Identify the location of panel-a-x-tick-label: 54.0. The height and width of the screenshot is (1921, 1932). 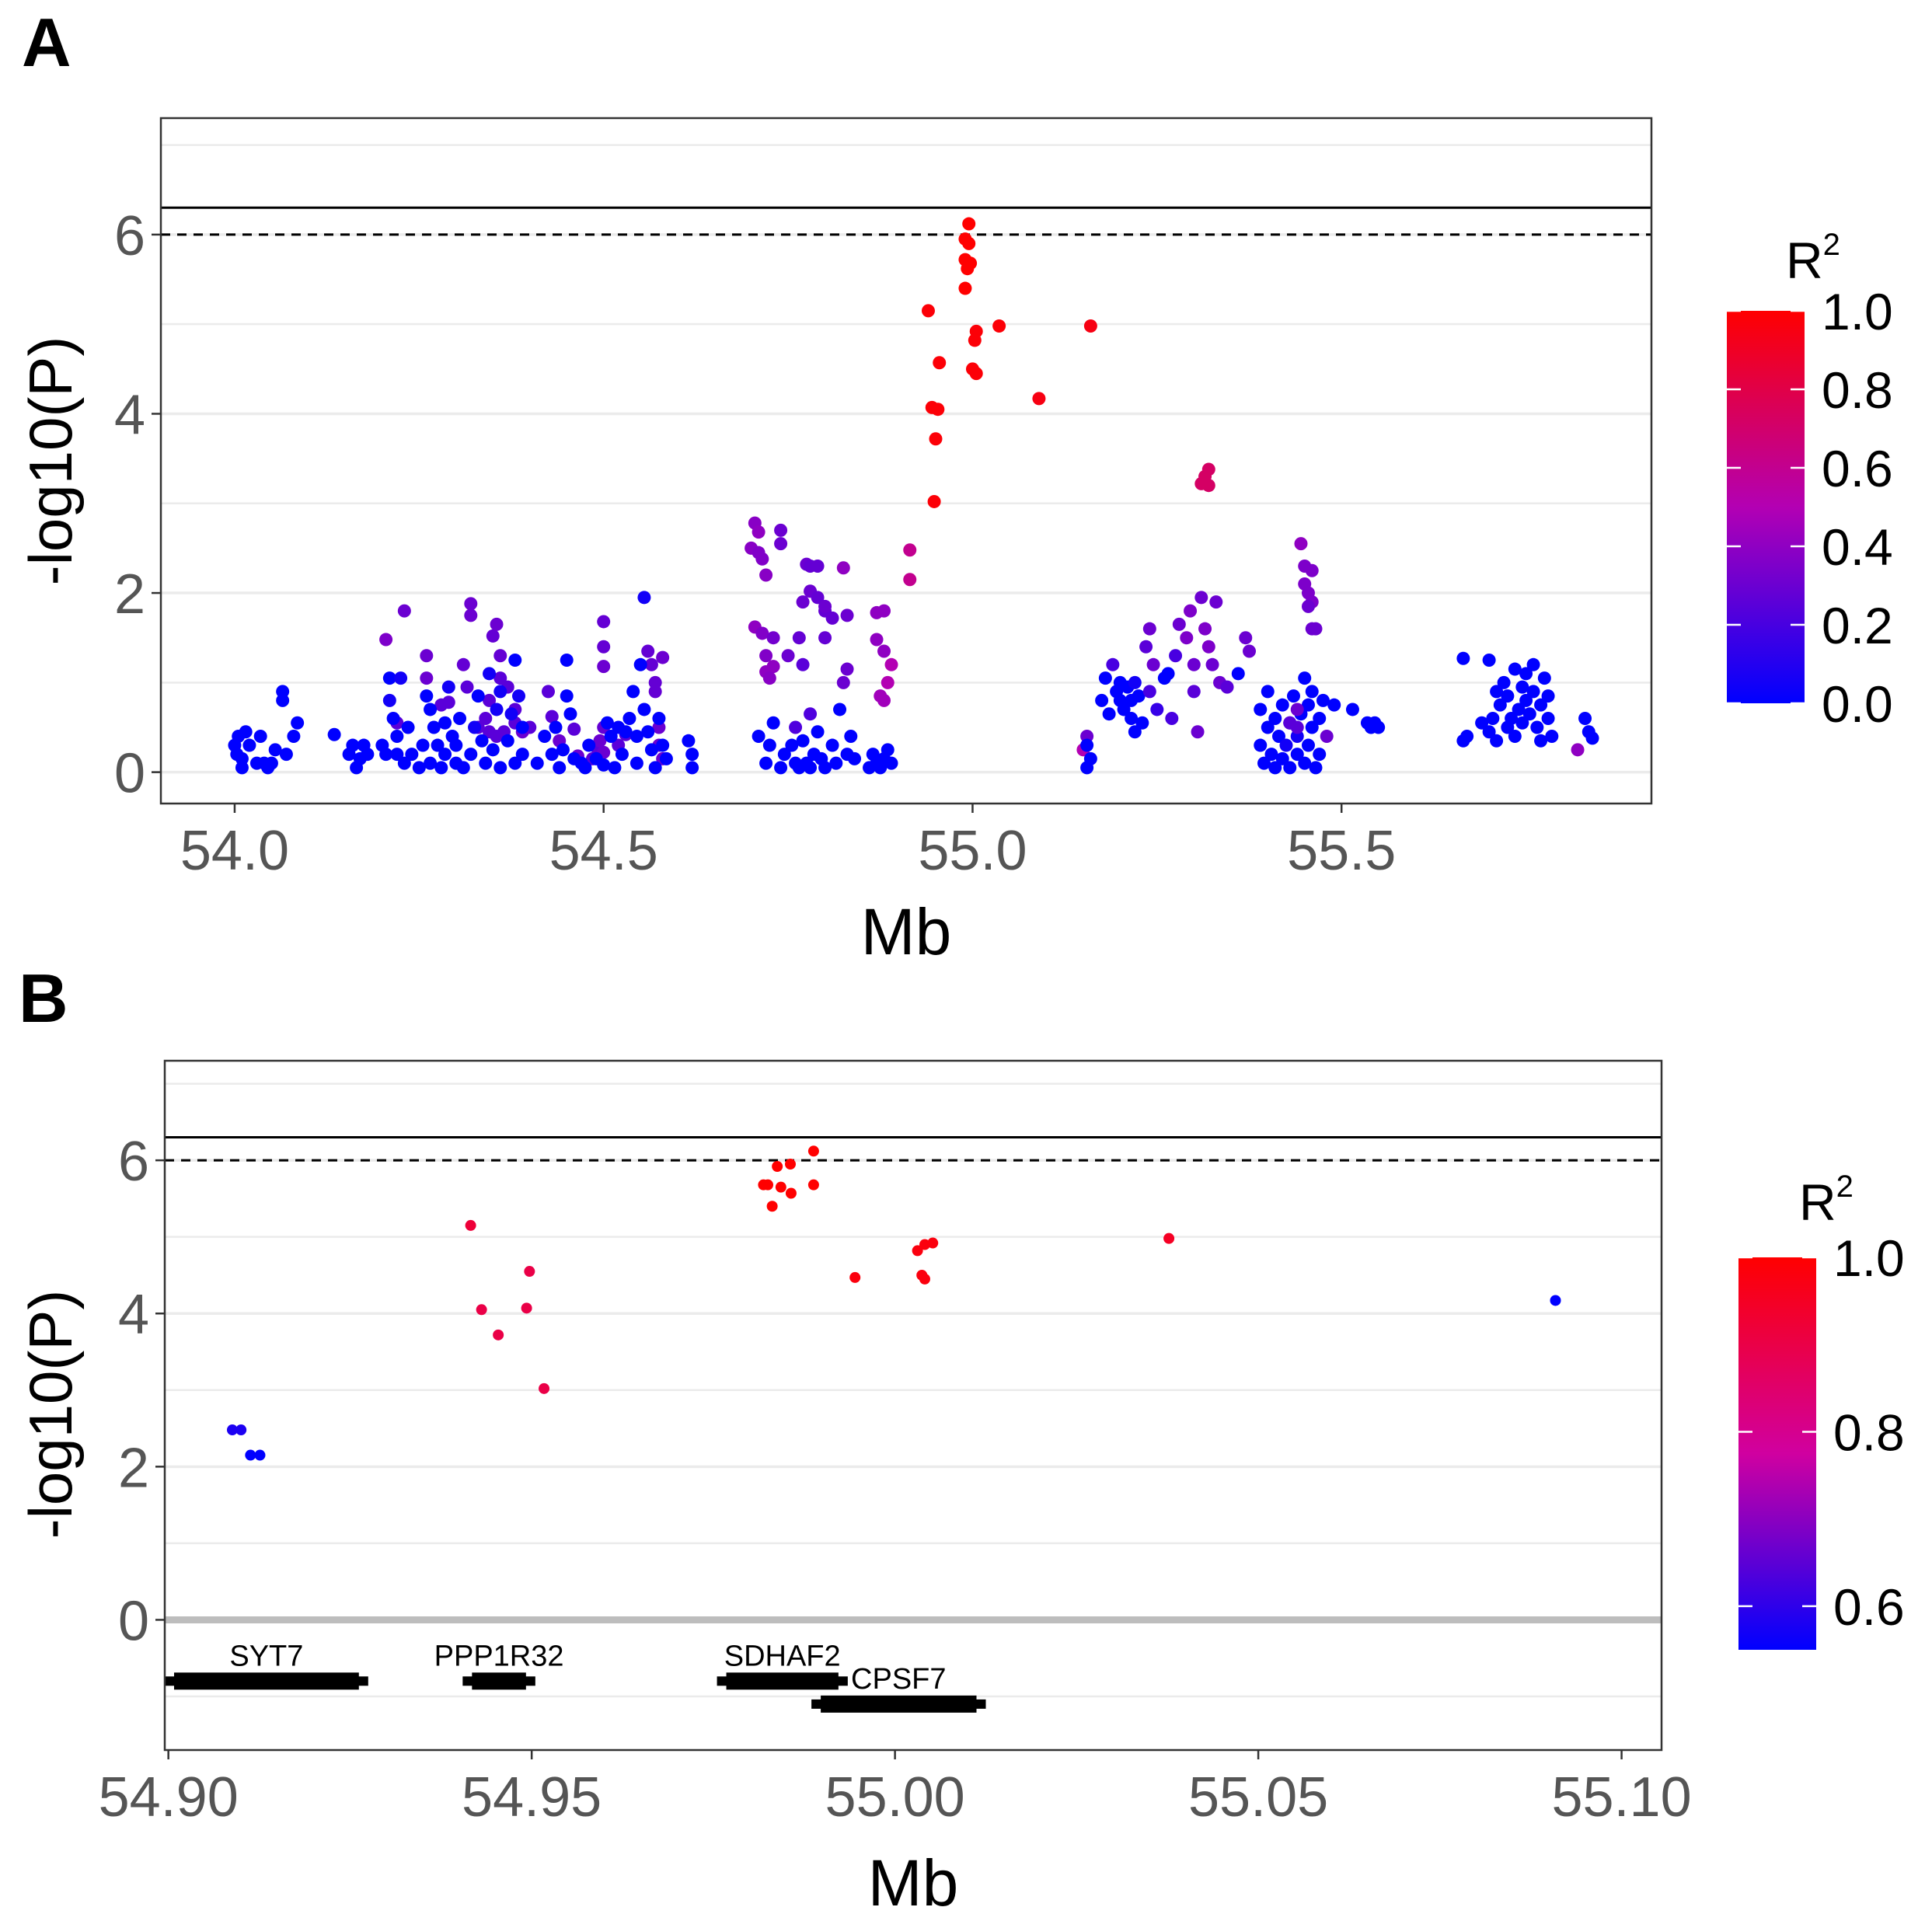
(235, 851).